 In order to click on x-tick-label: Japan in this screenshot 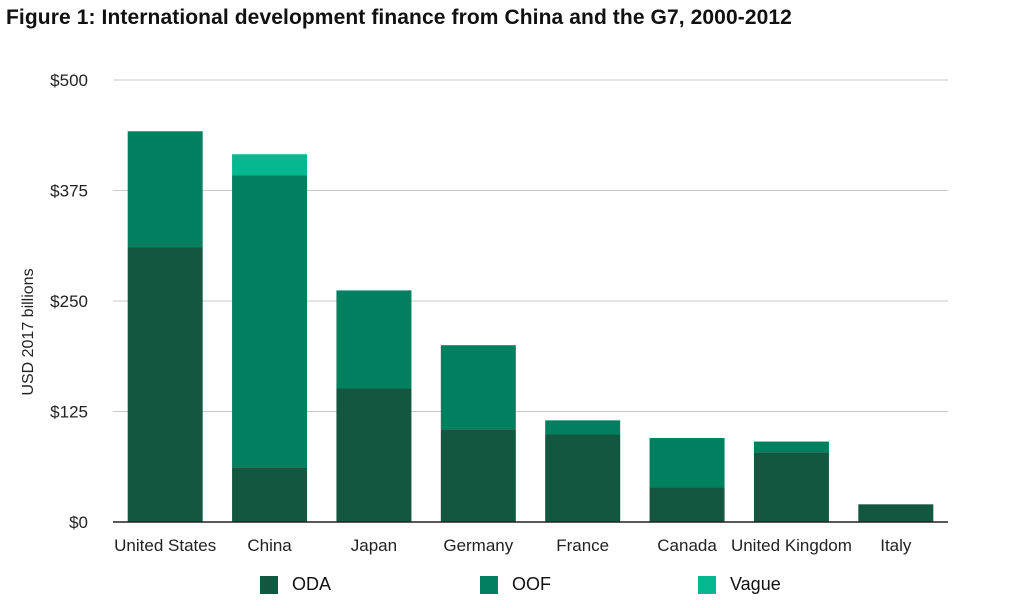, I will do `click(374, 545)`.